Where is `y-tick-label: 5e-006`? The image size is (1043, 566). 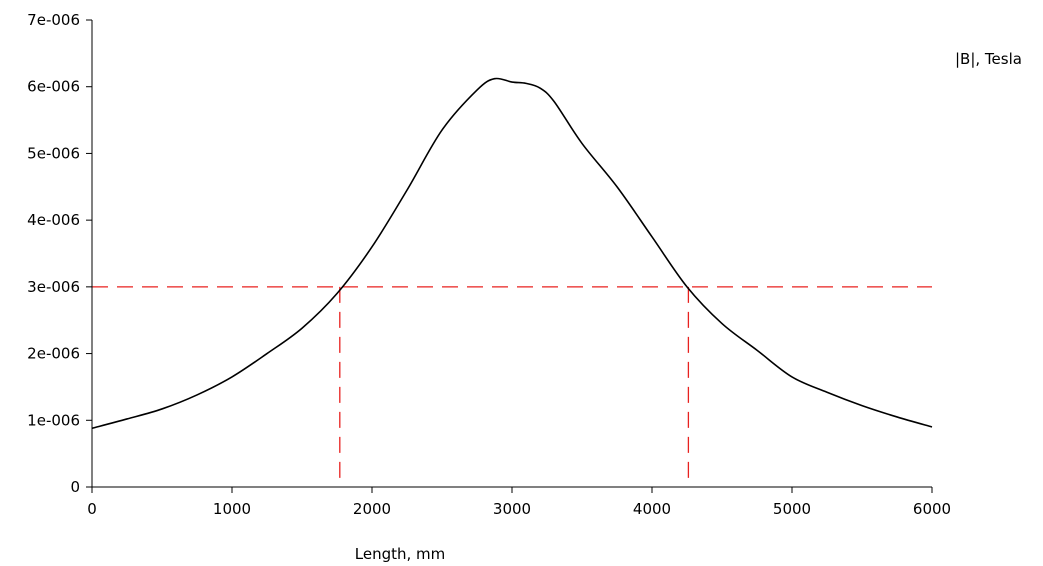 y-tick-label: 5e-006 is located at coordinates (53, 153).